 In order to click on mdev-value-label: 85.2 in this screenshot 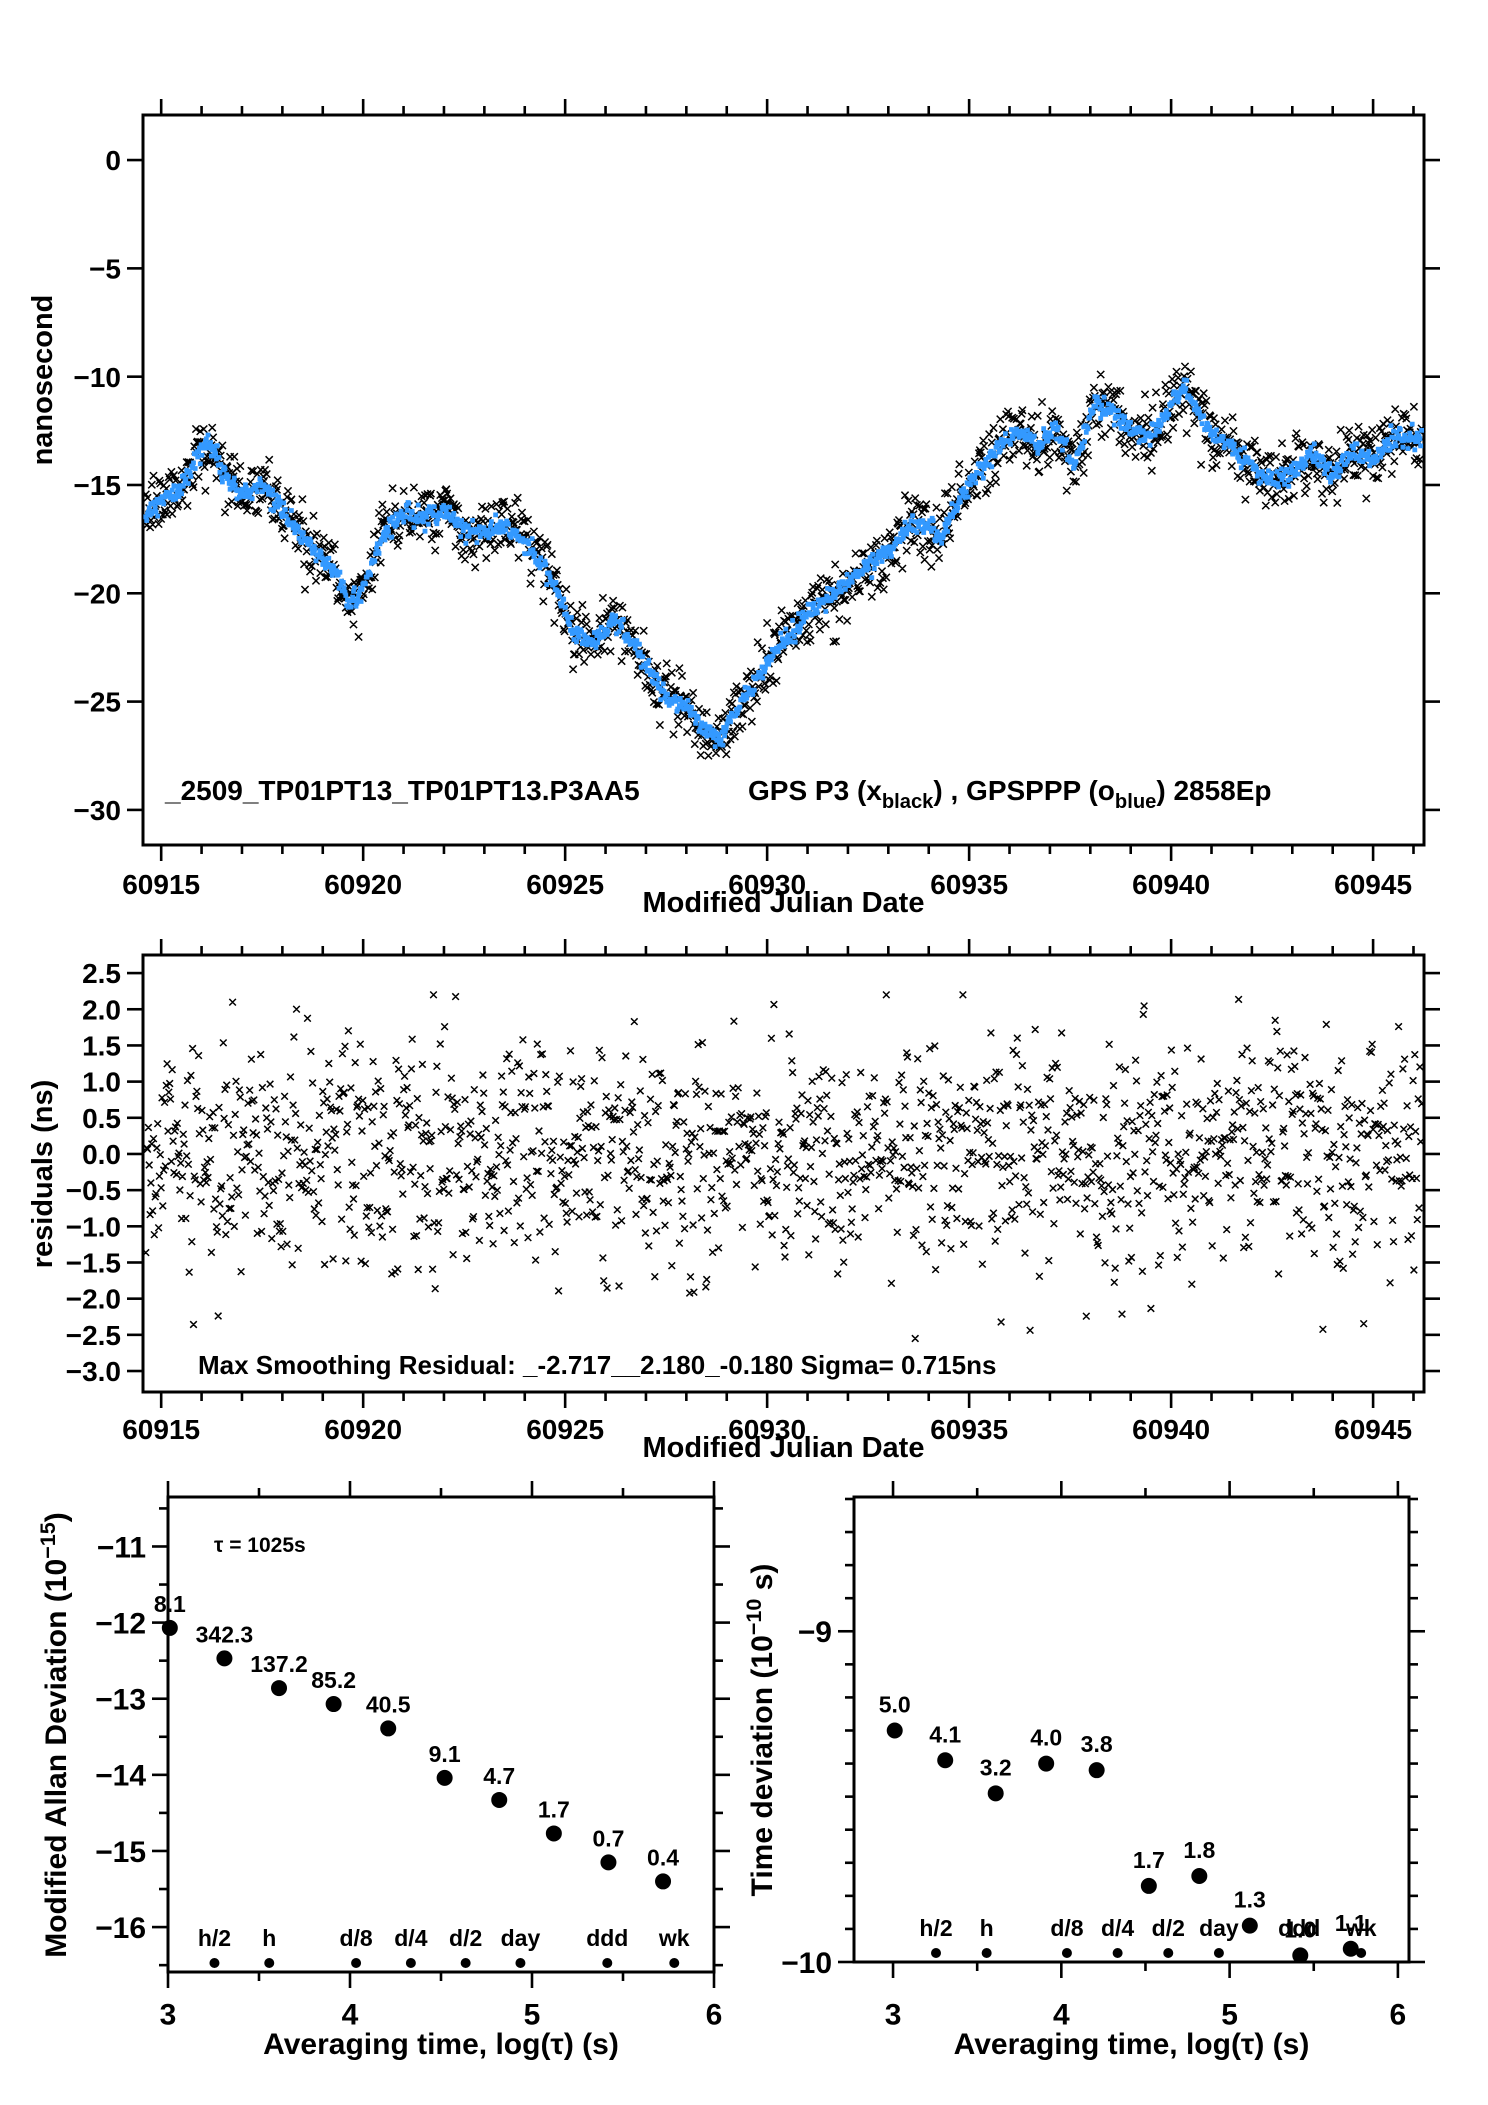, I will do `click(333, 1680)`.